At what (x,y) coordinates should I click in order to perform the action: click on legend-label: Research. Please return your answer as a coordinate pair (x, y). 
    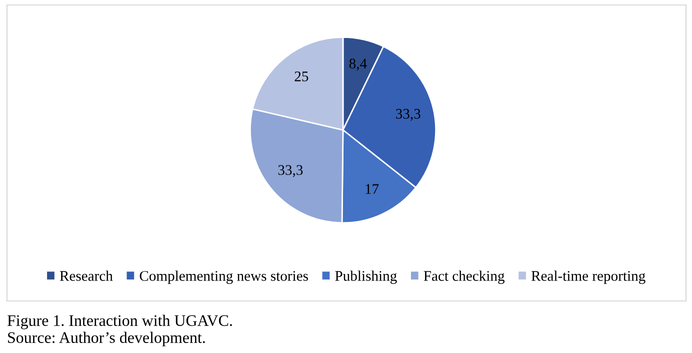
    Looking at the image, I should click on (86, 275).